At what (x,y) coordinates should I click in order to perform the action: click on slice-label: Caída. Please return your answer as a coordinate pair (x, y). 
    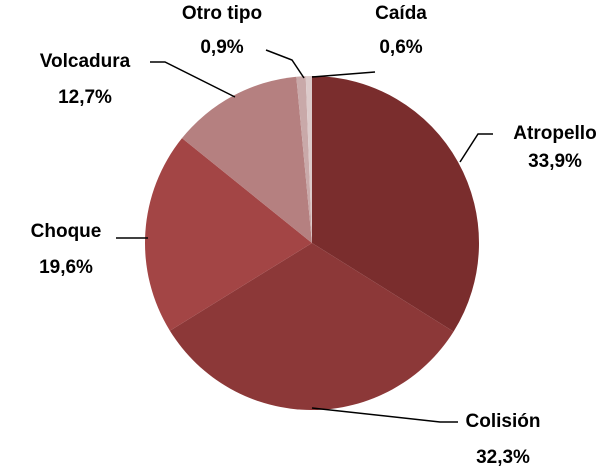
    Looking at the image, I should click on (401, 13).